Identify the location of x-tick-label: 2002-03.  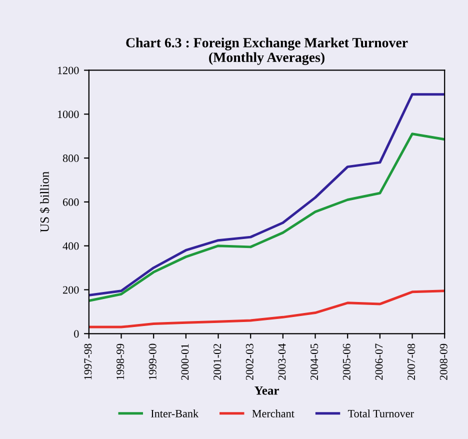
(250, 362).